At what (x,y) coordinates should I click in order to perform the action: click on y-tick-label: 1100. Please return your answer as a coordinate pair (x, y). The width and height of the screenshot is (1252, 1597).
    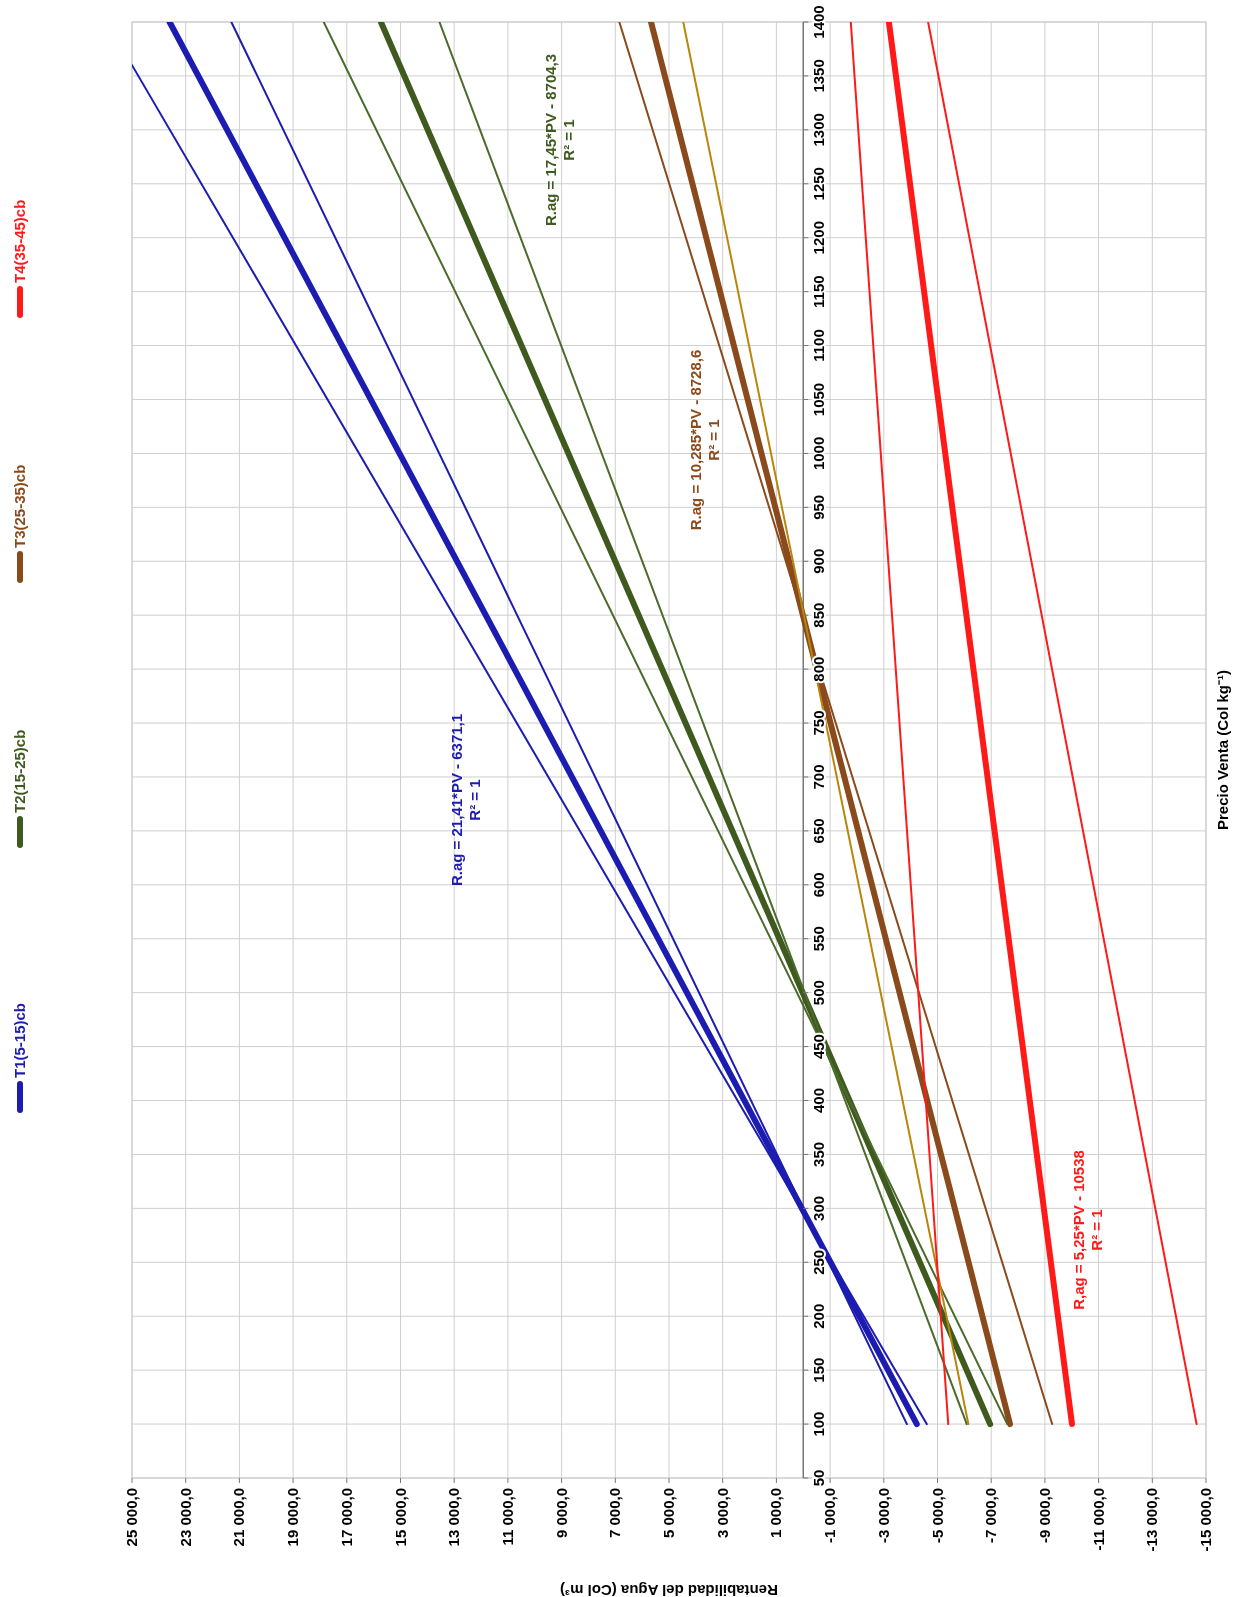
    Looking at the image, I should click on (819, 345).